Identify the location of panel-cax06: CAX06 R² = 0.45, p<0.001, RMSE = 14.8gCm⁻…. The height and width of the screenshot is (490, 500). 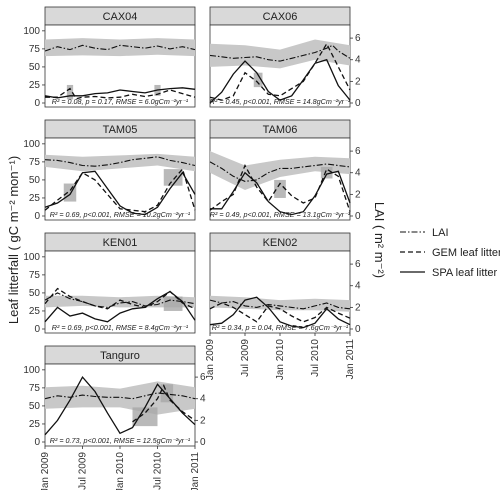
(285, 57).